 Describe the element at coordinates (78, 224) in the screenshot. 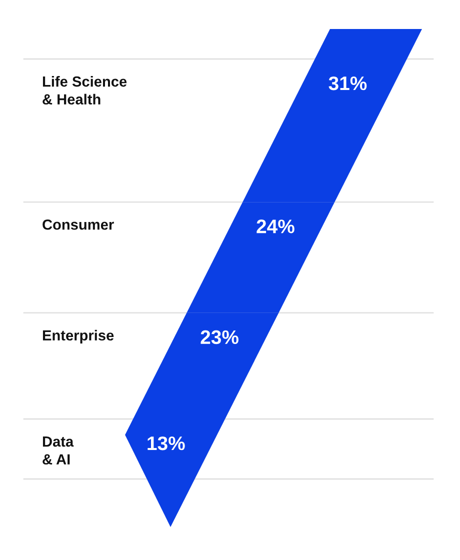

I see `category-label: Consumer` at that location.